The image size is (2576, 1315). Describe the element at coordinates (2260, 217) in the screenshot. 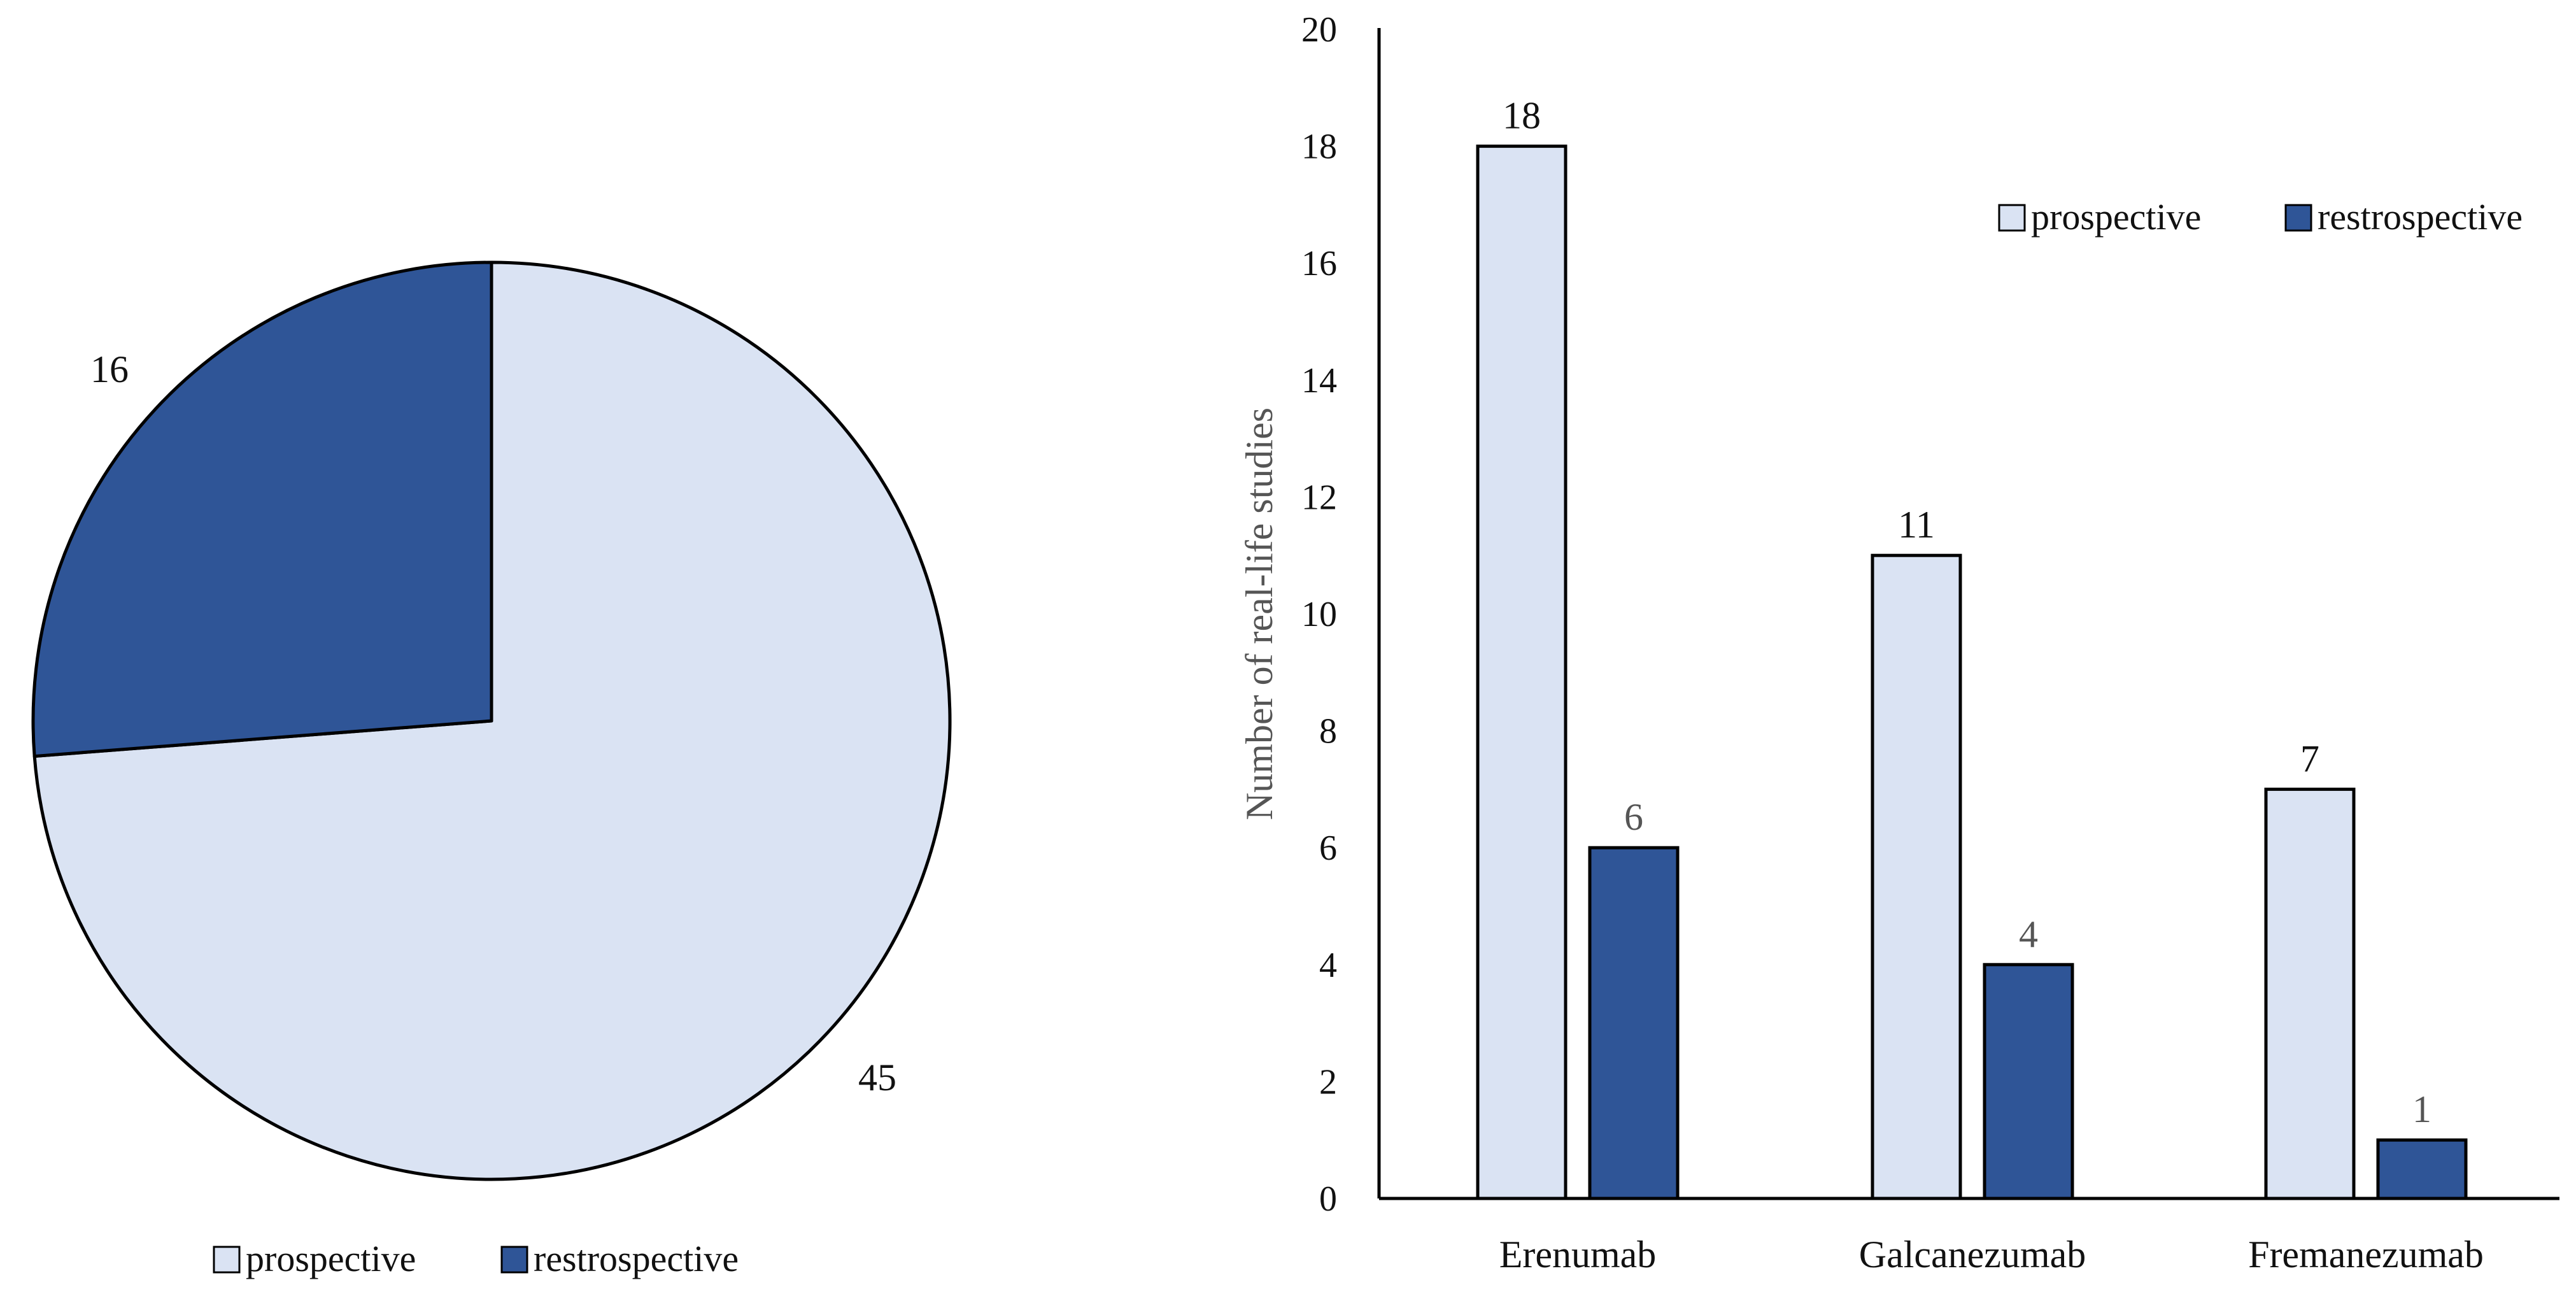

I see `bar-legend: prospective restrospective` at that location.